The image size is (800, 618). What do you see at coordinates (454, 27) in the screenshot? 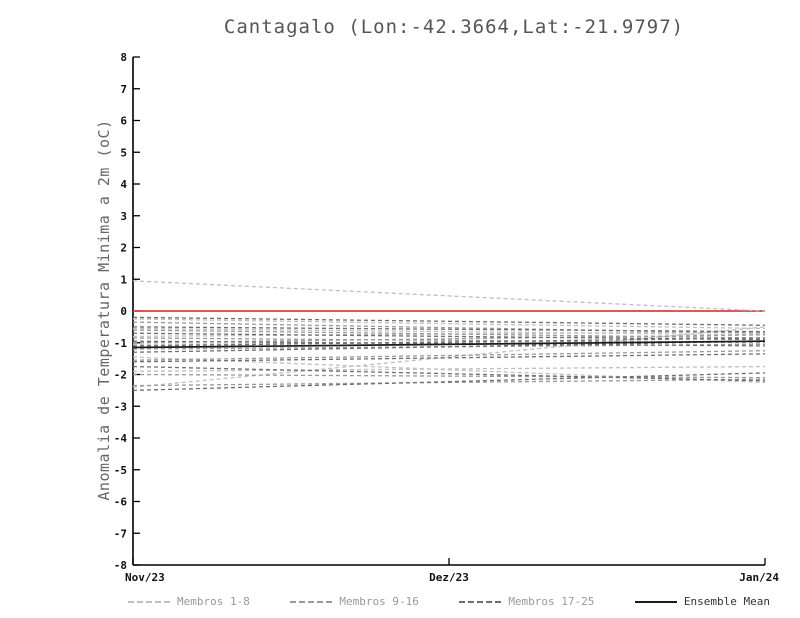
I see `chart-title: Cantagalo (Lon:-42.3664,Lat:-21.9797)` at bounding box center [454, 27].